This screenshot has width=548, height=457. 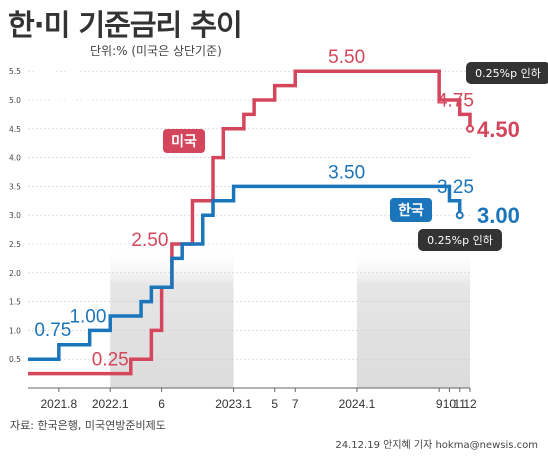 I want to click on series-tag-label: 한국, so click(x=411, y=211).